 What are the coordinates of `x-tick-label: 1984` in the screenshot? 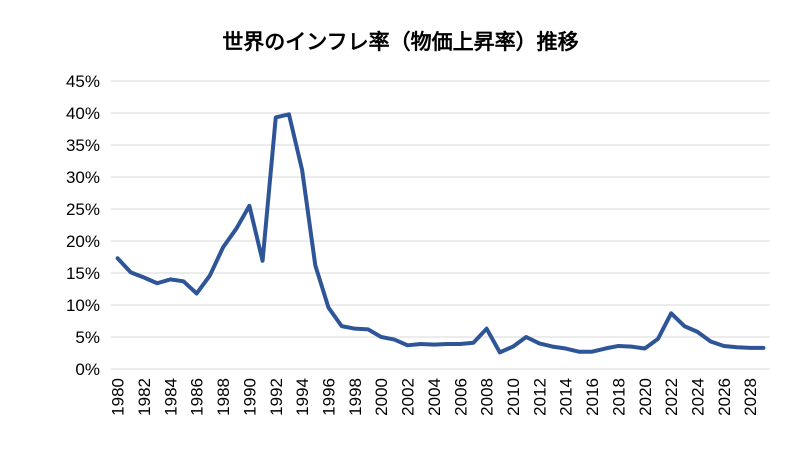 It's located at (170, 397).